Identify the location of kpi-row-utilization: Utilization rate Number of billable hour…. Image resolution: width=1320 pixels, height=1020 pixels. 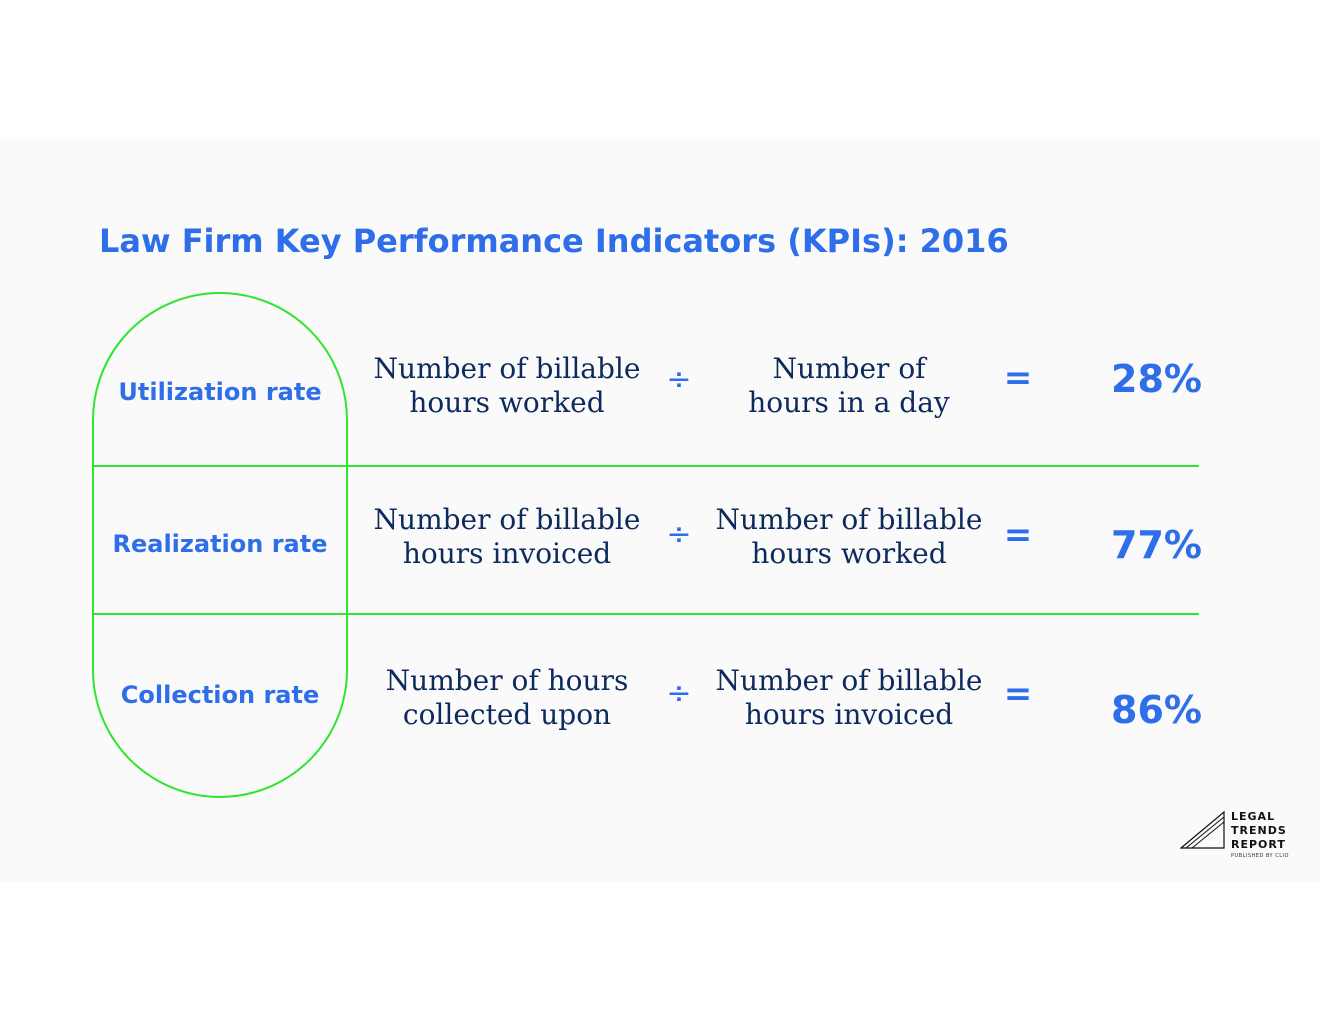
(647, 395).